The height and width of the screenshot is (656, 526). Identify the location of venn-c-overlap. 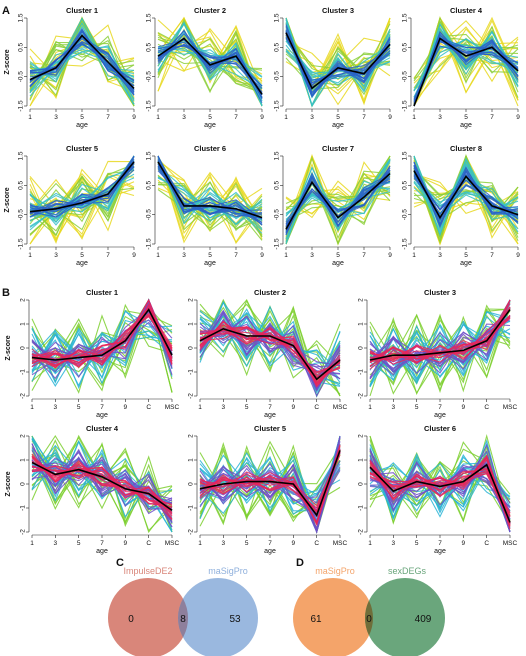
(183, 618).